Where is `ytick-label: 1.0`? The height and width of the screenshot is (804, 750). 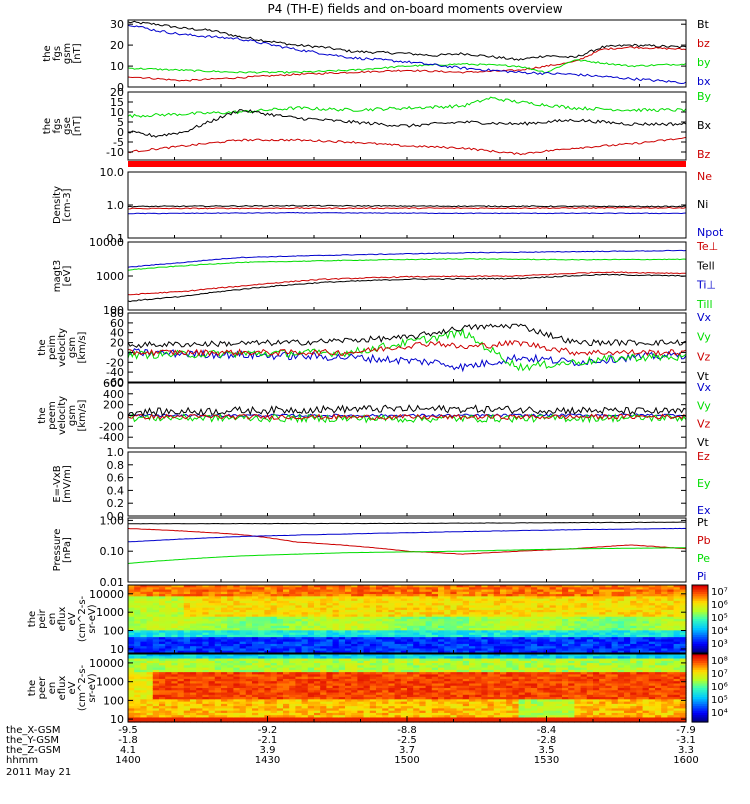
ytick-label: 1.0 is located at coordinates (116, 205).